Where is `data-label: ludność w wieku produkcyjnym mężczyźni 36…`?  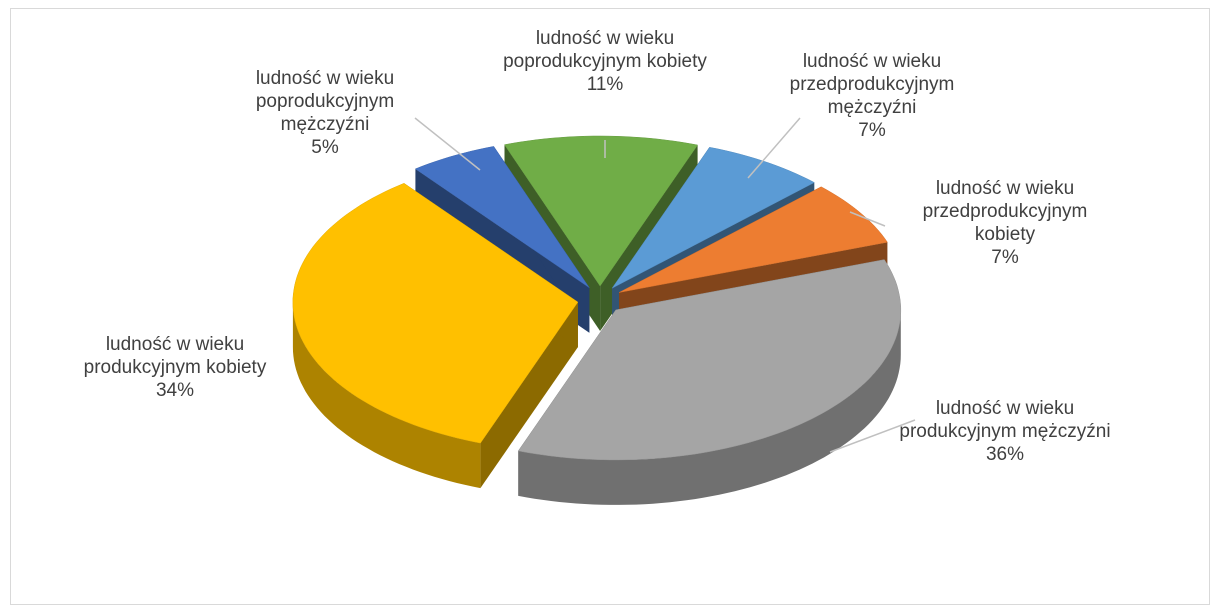
data-label: ludność w wieku produkcyjnym mężczyźni 36… is located at coordinates (1005, 431).